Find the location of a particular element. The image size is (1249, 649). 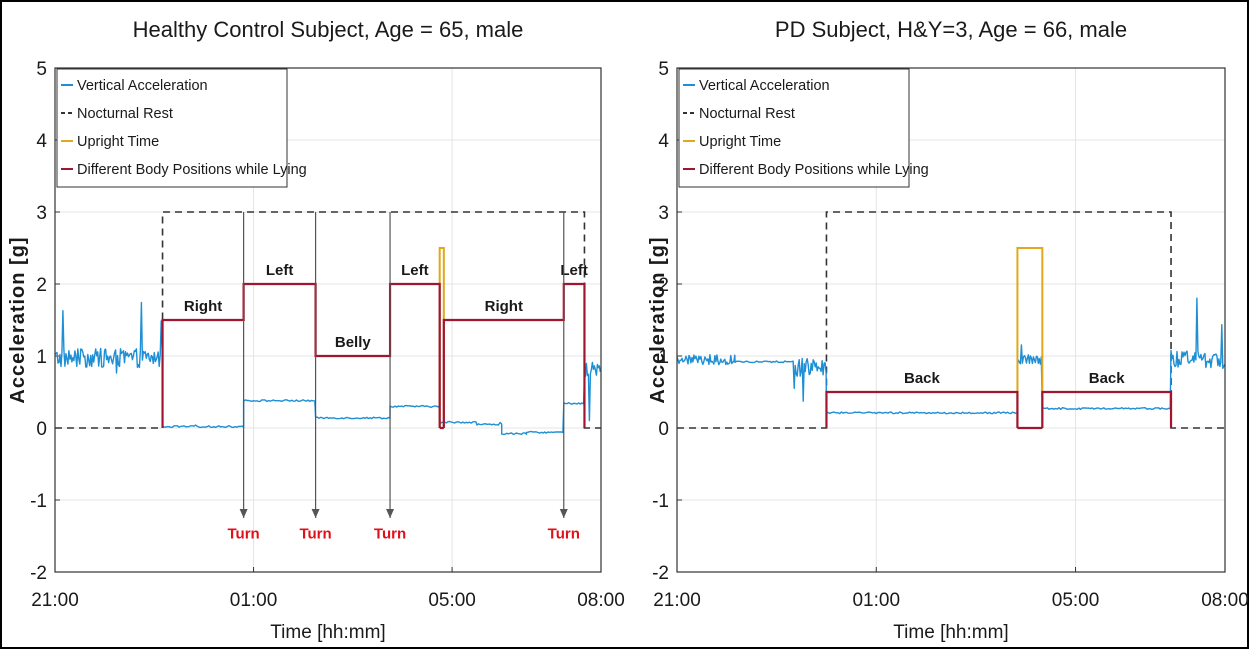

series-body-position-line is located at coordinates (999, 410).